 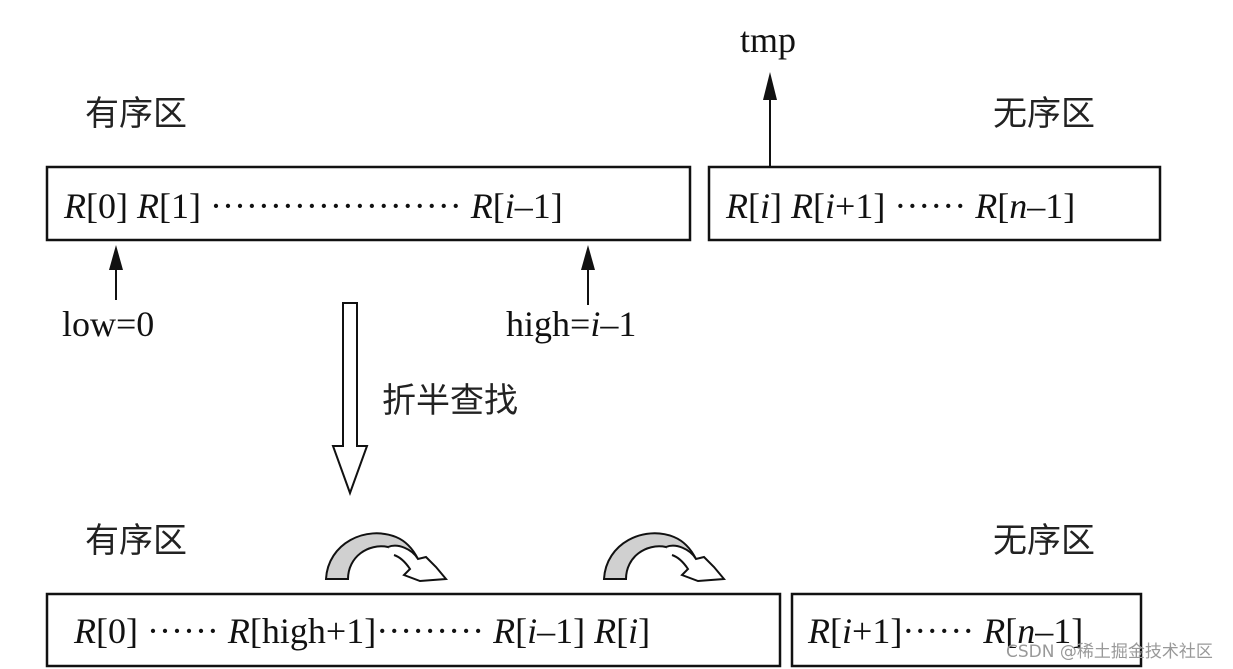 I want to click on watermark: CSDN @稀土掘金技术社区, so click(x=1109, y=652).